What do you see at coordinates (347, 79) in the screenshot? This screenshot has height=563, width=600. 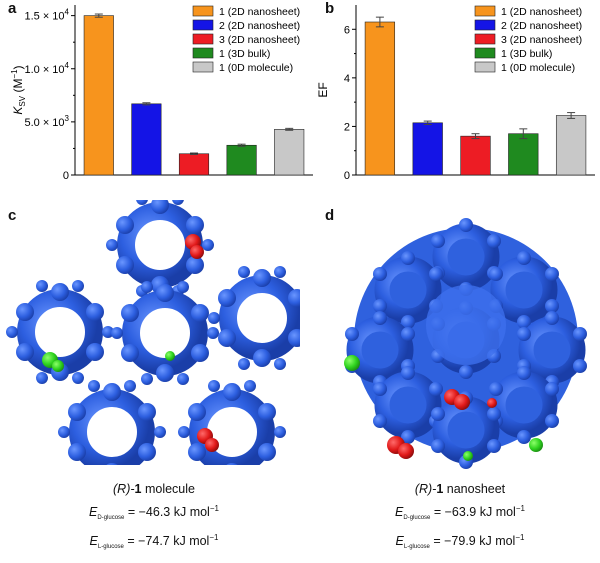 I see `y-tick-label: 4` at bounding box center [347, 79].